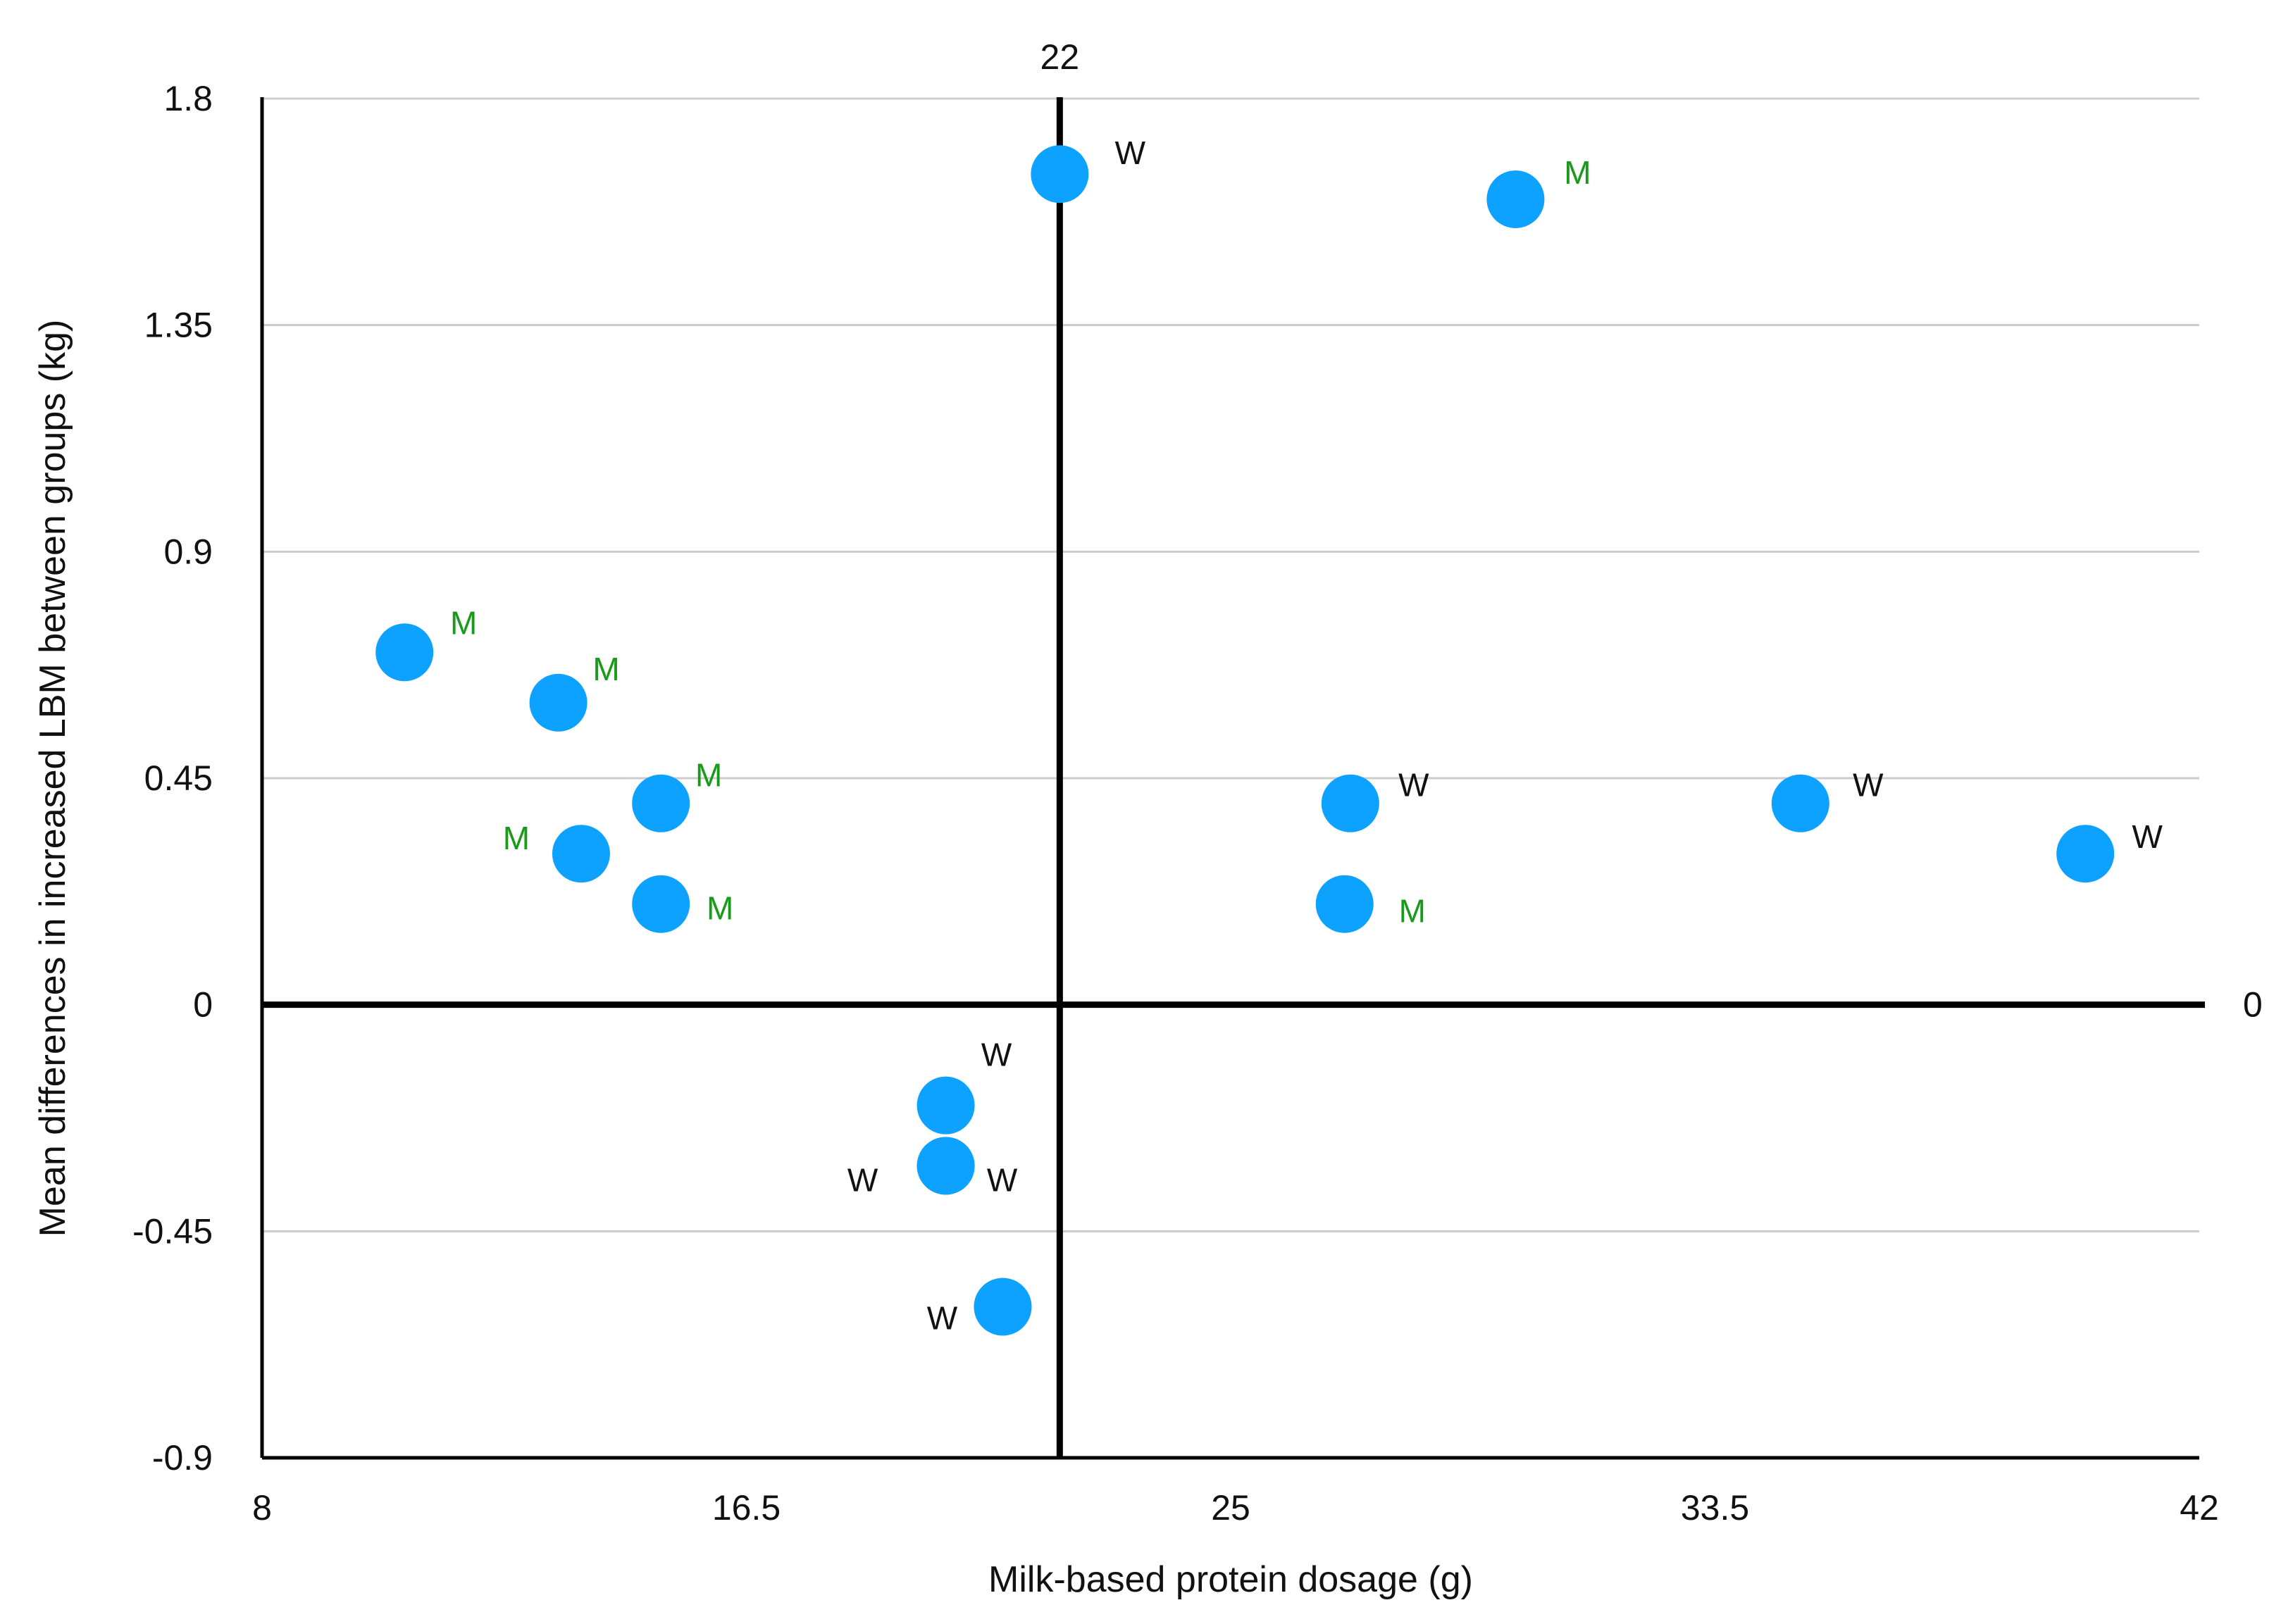 The width and height of the screenshot is (2281, 1624). I want to click on y-tick-label: 0, so click(203, 1005).